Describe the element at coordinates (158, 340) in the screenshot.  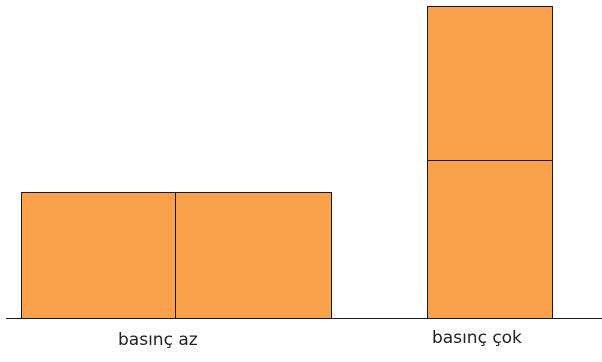
I see `label-low-pressure: basınç az` at that location.